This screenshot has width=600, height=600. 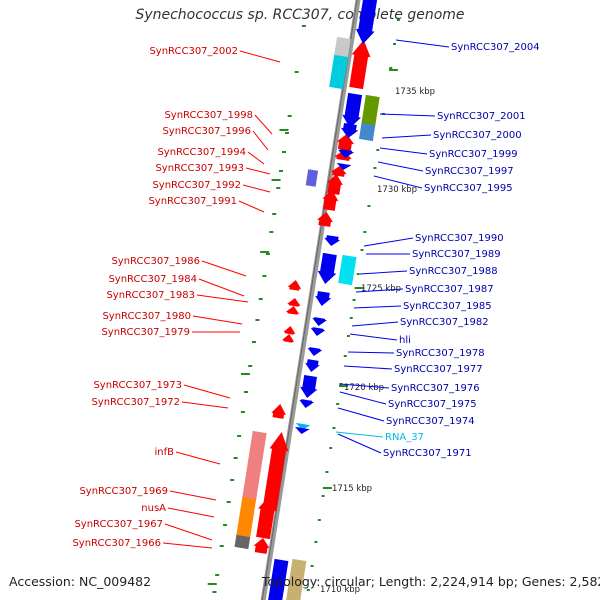 What do you see at coordinates (346, 153) in the screenshot?
I see `gene-1999` at bounding box center [346, 153].